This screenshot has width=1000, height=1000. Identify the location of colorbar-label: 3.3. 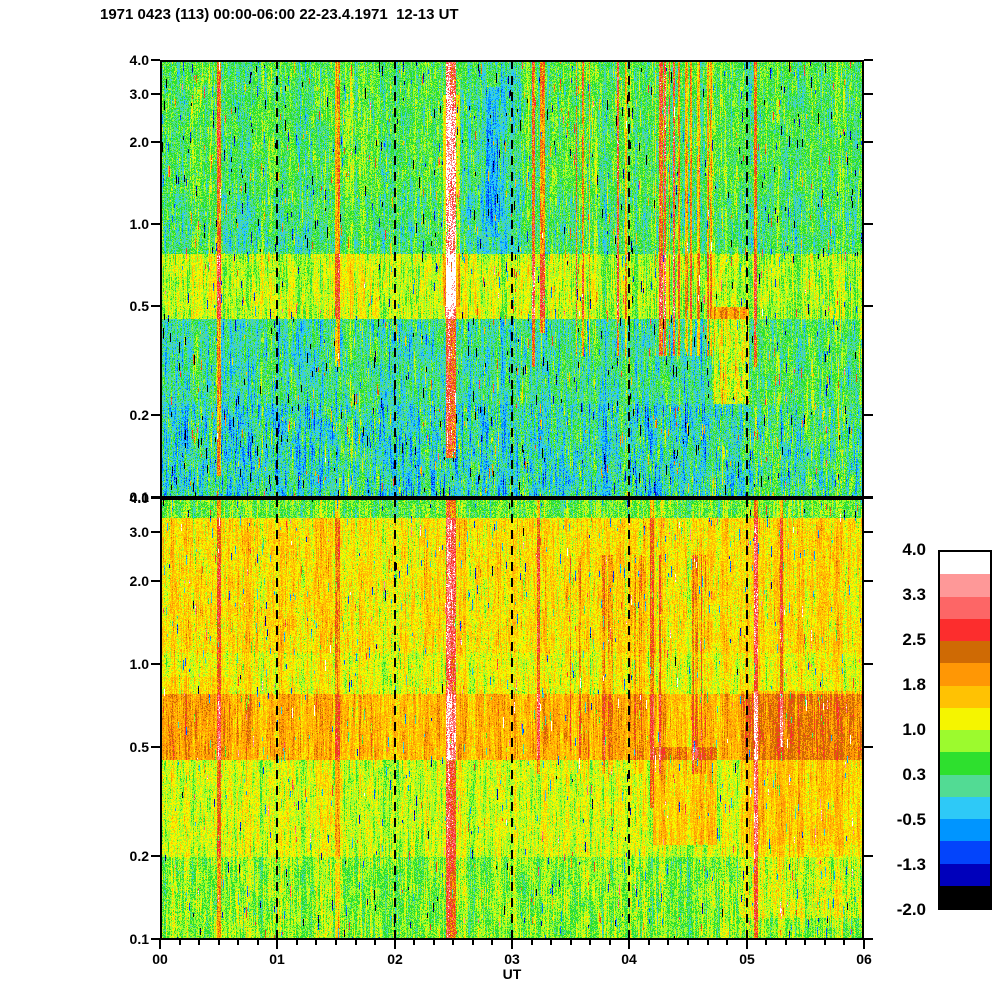
(914, 594).